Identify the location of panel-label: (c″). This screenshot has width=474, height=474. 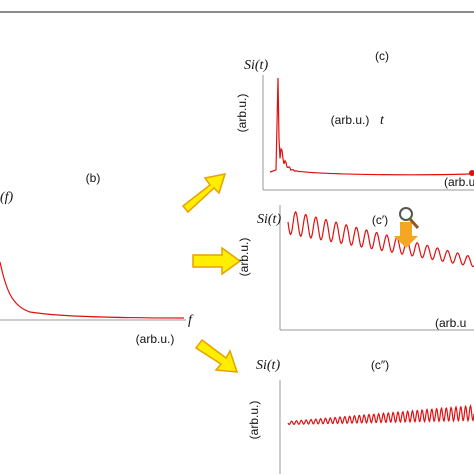
(380, 365).